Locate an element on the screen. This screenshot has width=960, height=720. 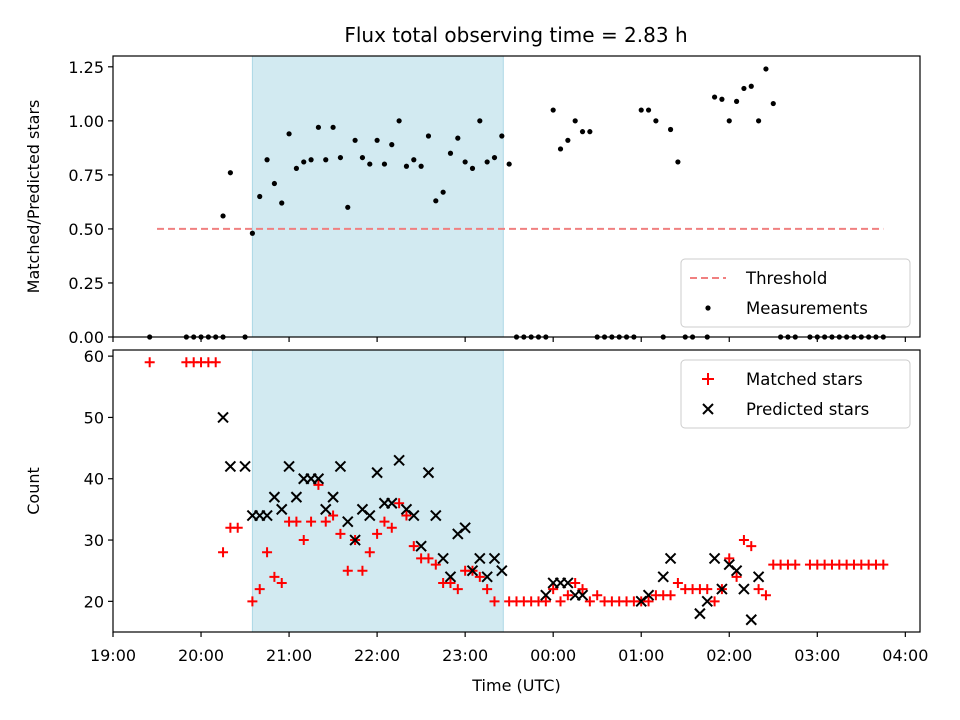
legend-box is located at coordinates (795, 293).